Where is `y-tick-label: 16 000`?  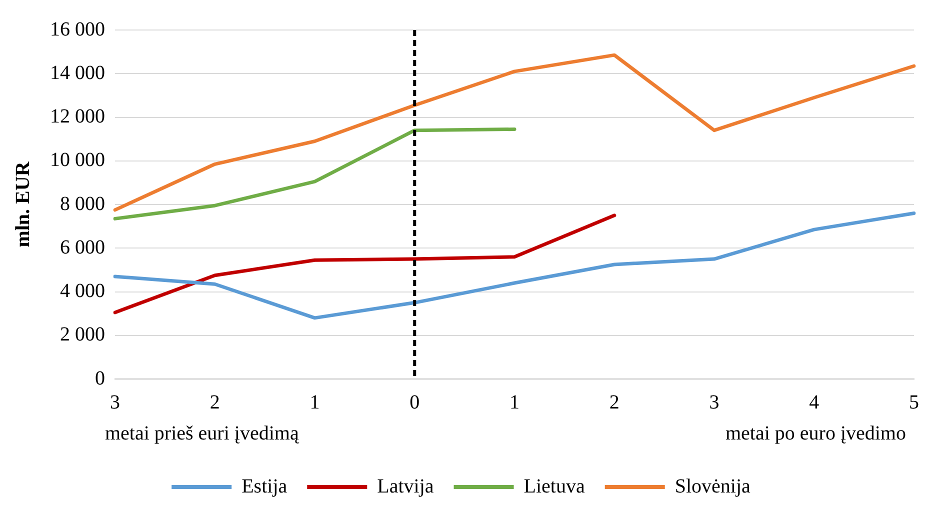
y-tick-label: 16 000 is located at coordinates (77, 29).